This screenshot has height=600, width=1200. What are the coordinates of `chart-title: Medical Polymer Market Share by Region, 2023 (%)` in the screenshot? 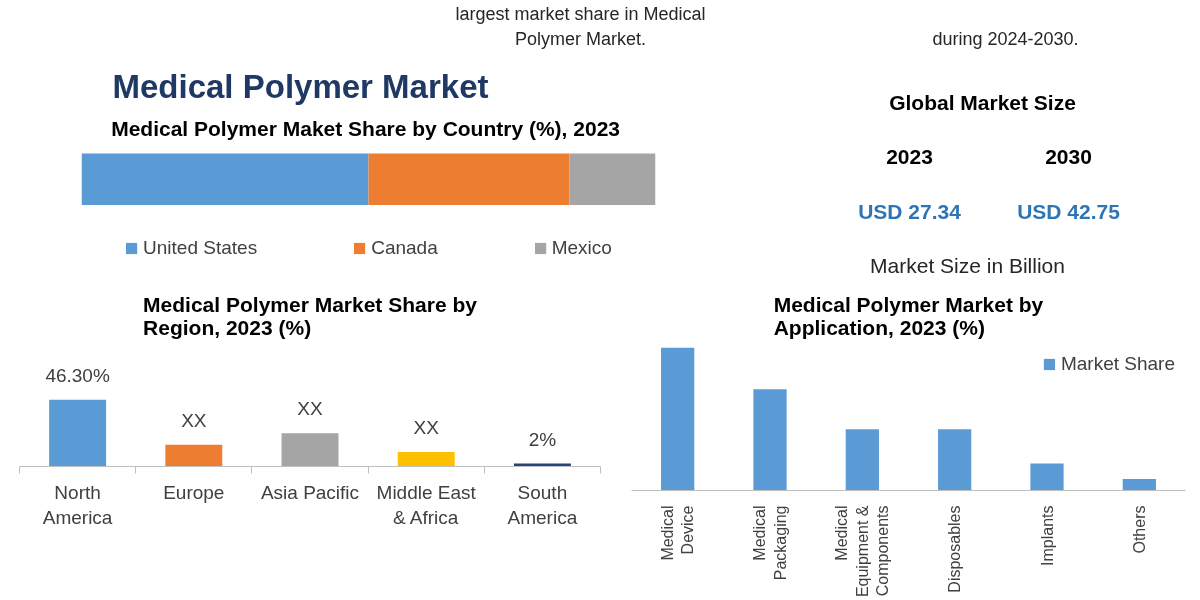 It's located at (310, 315).